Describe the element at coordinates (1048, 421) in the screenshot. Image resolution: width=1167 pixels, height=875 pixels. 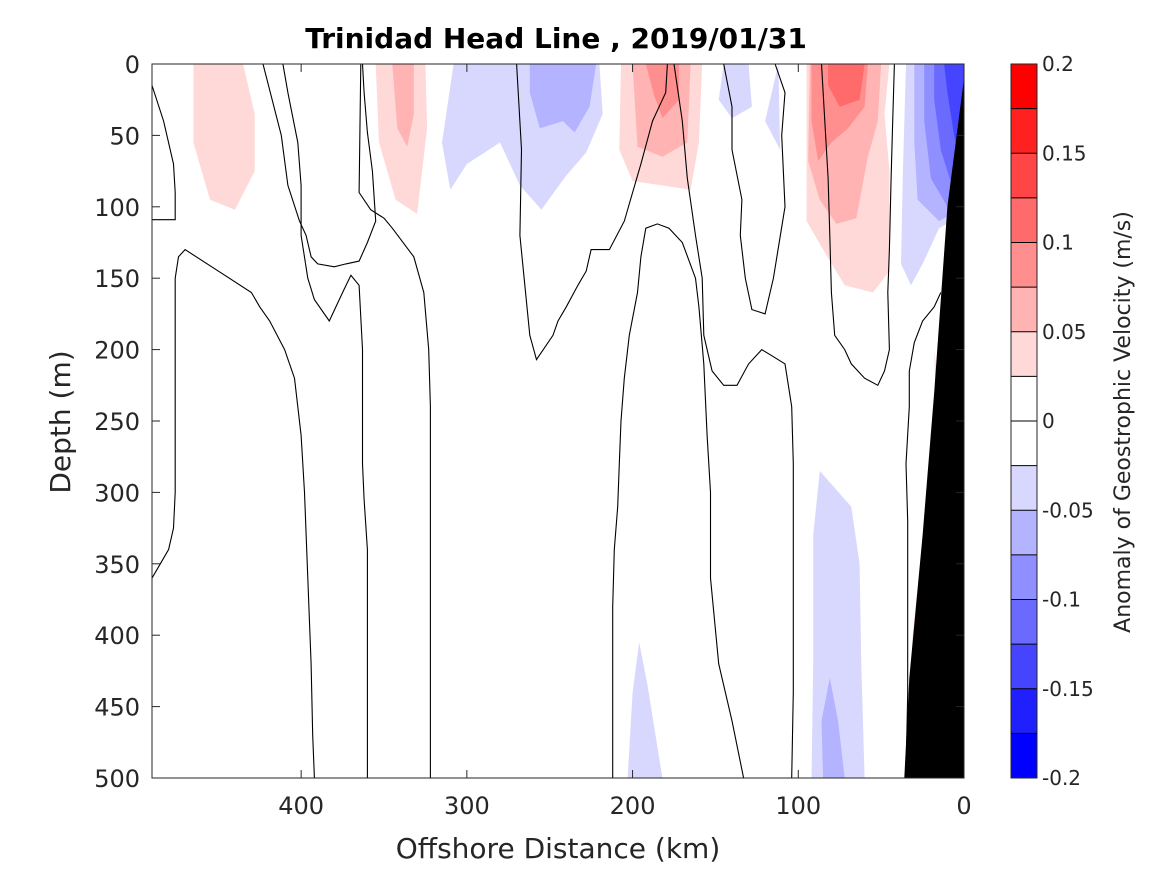
I see `colorbar-tick-label: 0` at that location.